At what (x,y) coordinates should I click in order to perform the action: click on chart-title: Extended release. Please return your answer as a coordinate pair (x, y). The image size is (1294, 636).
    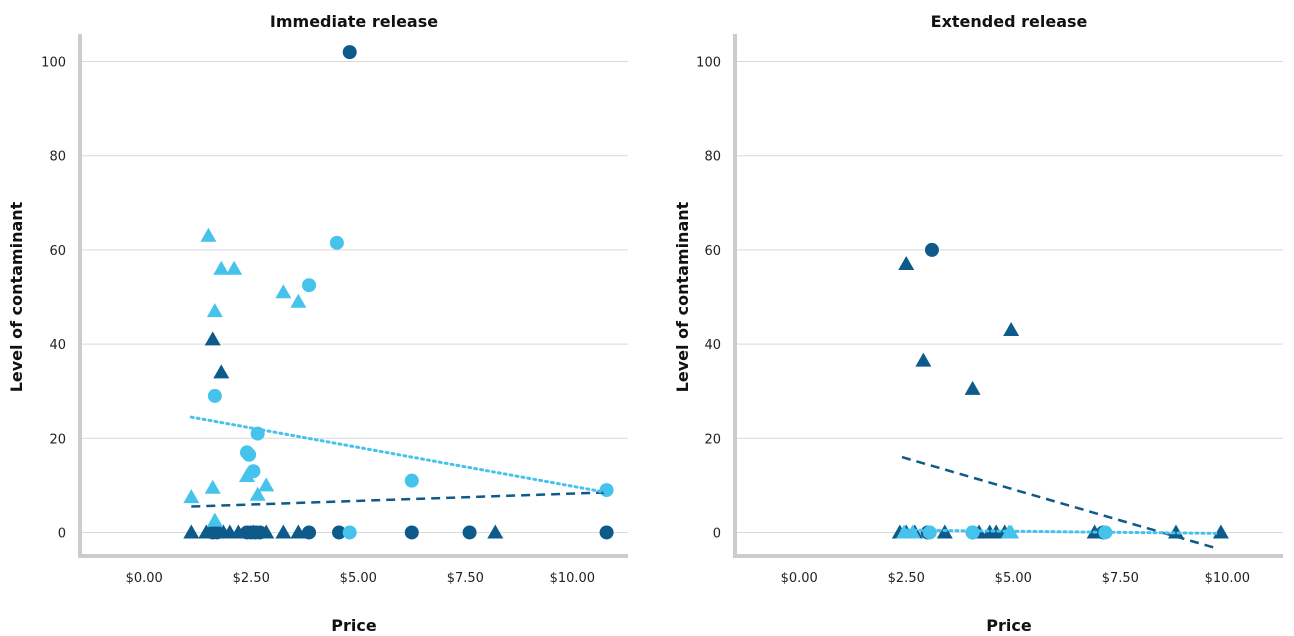
    Looking at the image, I should click on (1009, 21).